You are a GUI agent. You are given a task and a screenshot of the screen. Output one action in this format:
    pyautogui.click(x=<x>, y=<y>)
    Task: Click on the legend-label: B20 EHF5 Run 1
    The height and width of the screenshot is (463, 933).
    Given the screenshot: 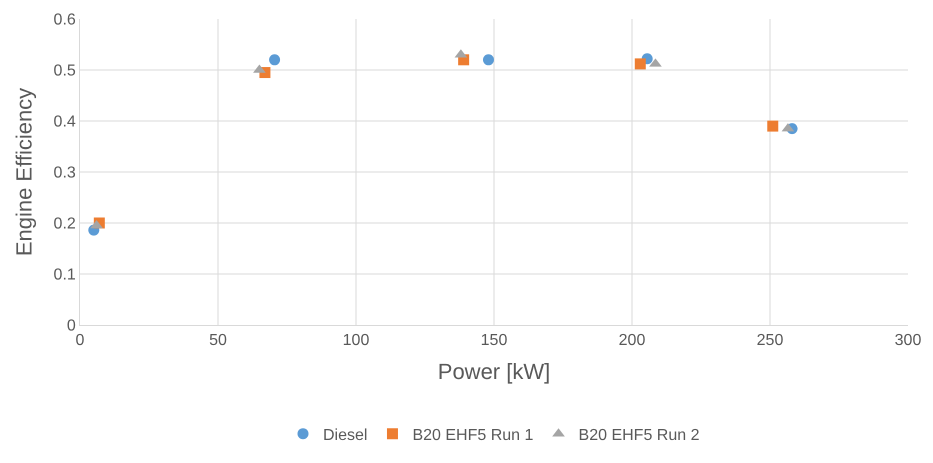 What is the action you would take?
    pyautogui.click(x=473, y=435)
    